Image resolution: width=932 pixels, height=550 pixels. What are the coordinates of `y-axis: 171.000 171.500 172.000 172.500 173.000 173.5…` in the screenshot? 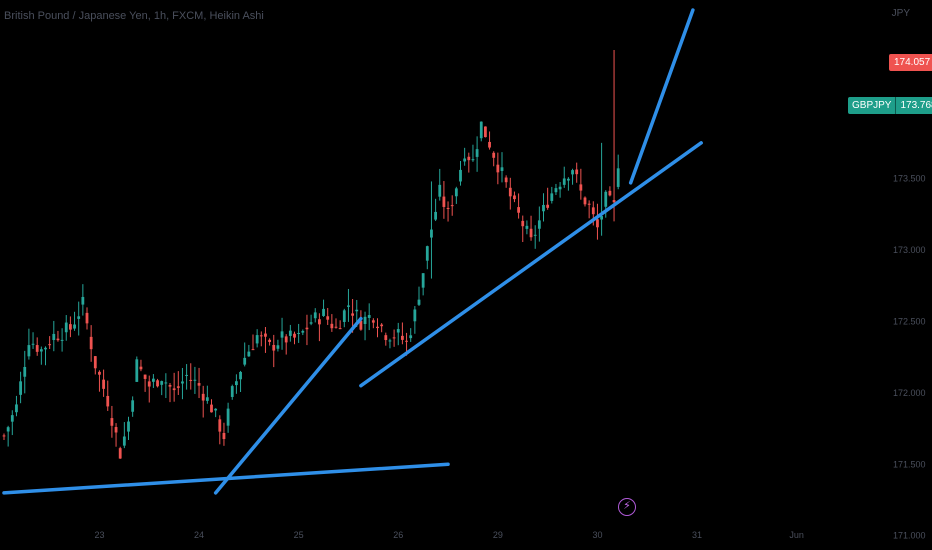 It's located at (909, 357).